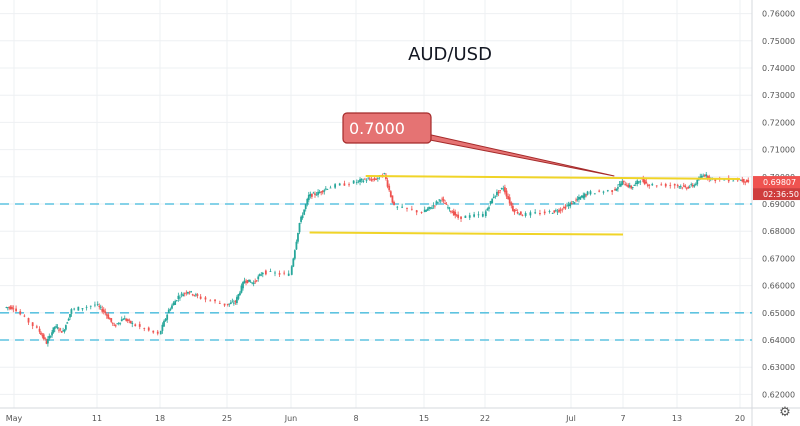  What do you see at coordinates (785, 412) in the screenshot?
I see `gear-icon: ⚙` at bounding box center [785, 412].